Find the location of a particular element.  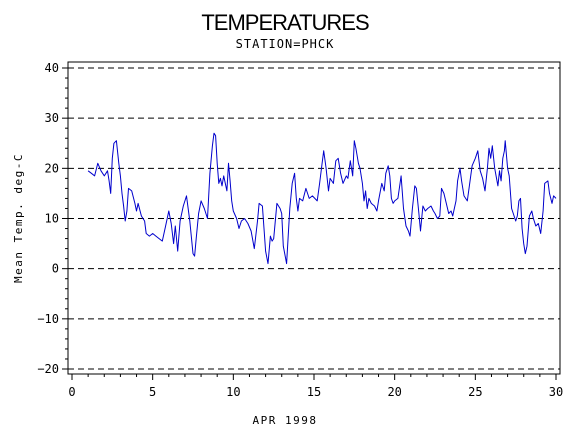

y-tick-label: −20 is located at coordinates (48, 369).